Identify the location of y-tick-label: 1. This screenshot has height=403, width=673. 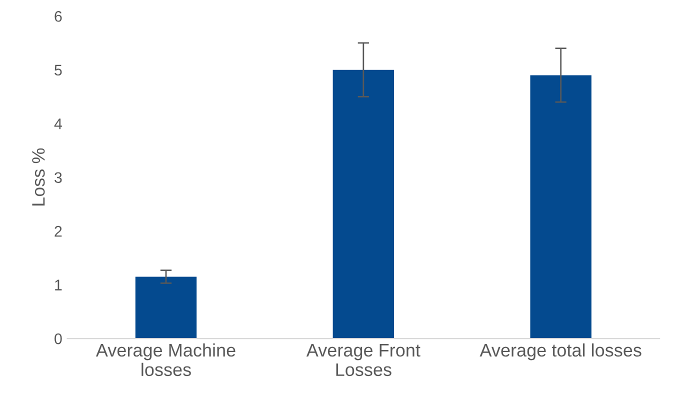
(58, 285).